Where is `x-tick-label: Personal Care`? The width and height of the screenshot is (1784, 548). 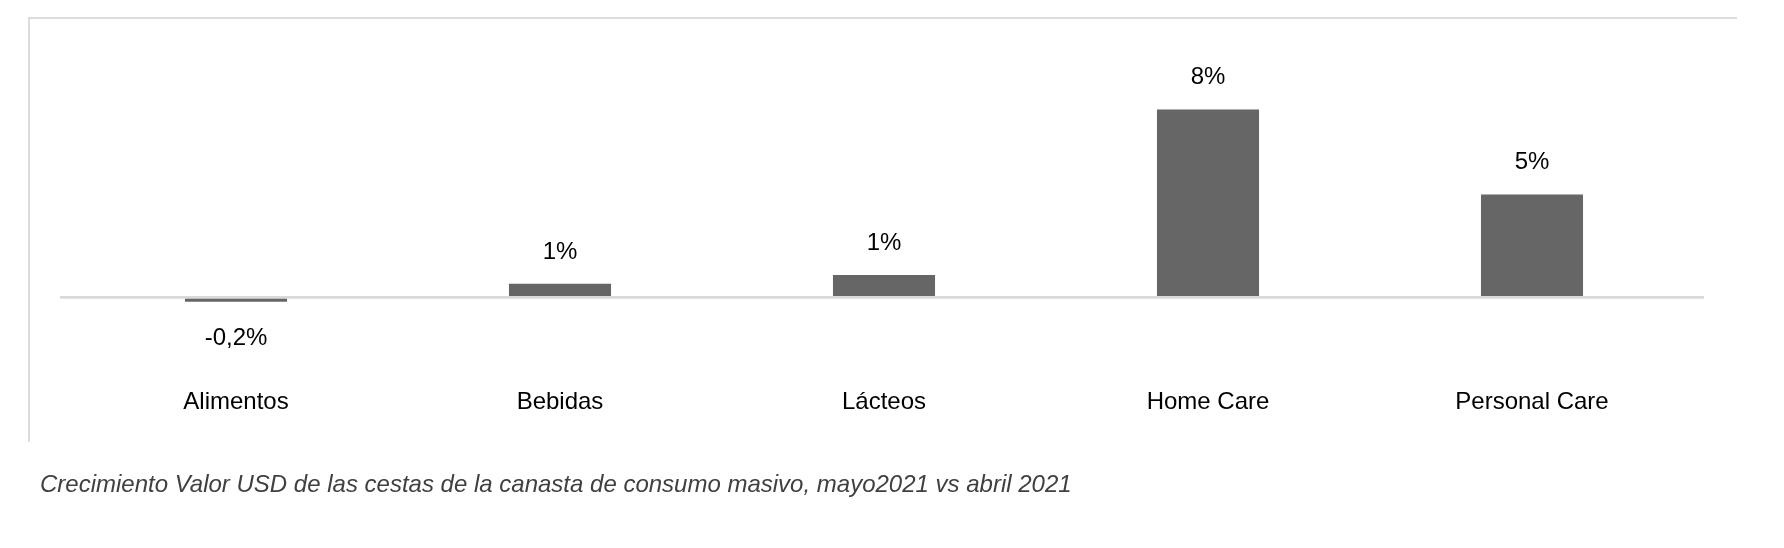
x-tick-label: Personal Care is located at coordinates (1532, 400).